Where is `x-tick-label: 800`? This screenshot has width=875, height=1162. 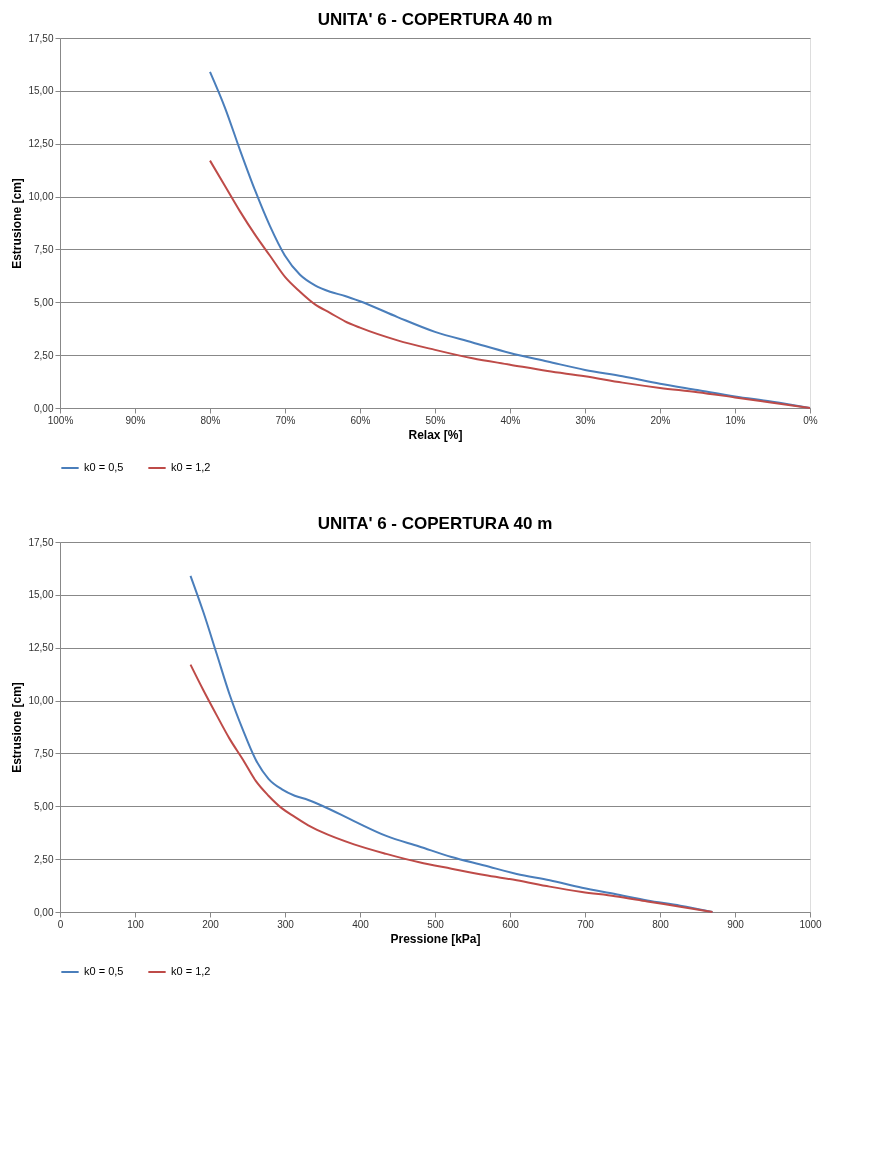
x-tick-label: 800 is located at coordinates (661, 924).